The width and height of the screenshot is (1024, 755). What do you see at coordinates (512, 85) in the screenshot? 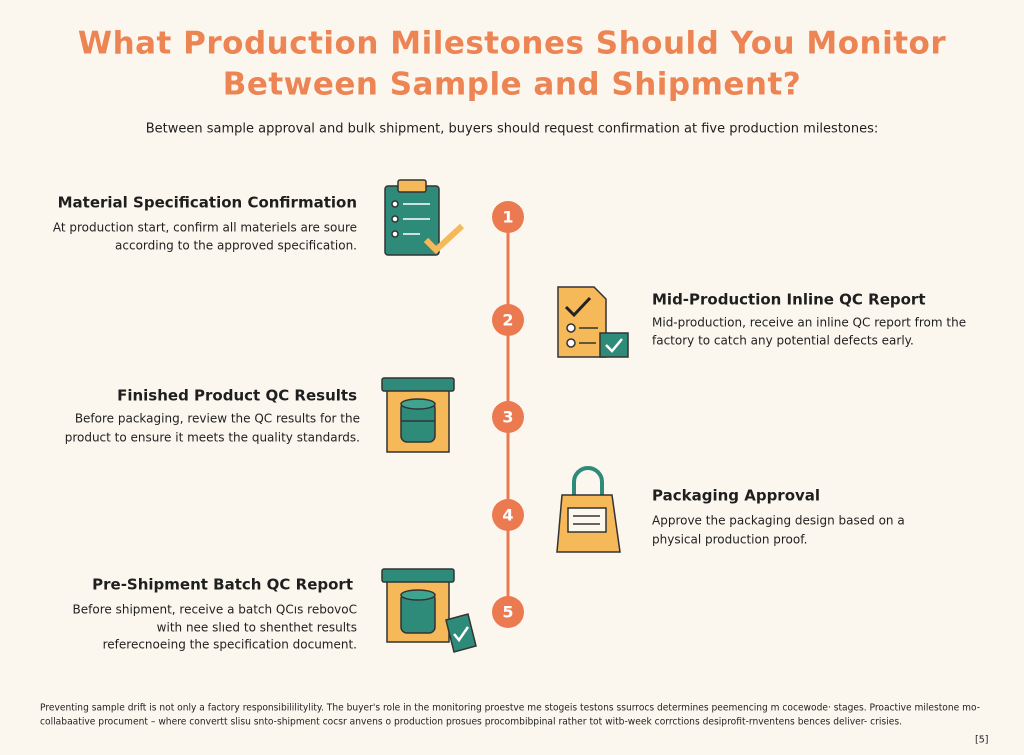
I see `title: Between Sample and Shipment?` at bounding box center [512, 85].